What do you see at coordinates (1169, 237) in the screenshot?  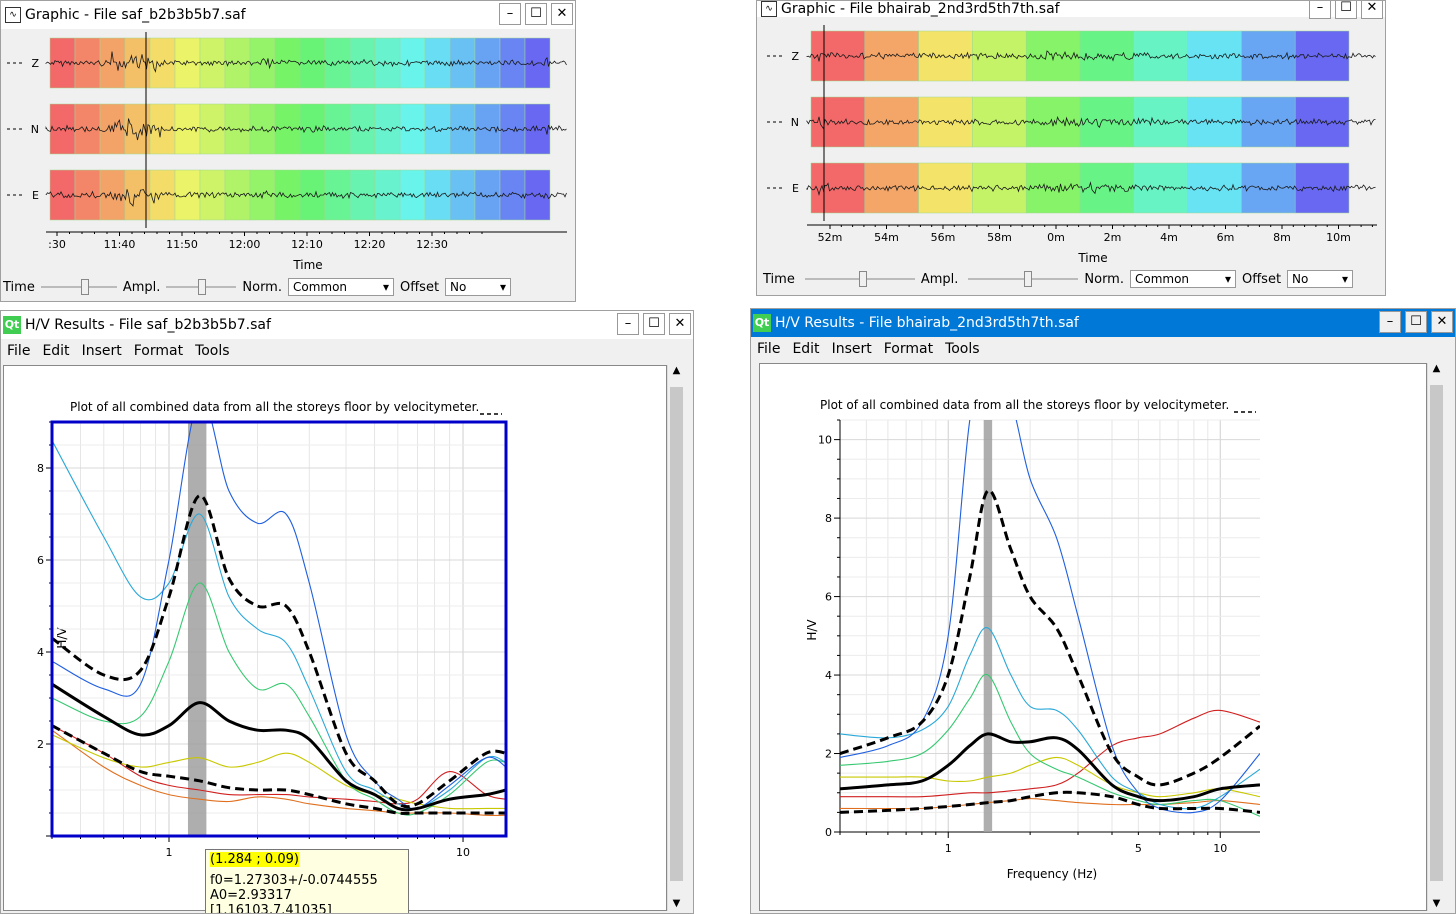 I see `time-tick-label: 4m` at bounding box center [1169, 237].